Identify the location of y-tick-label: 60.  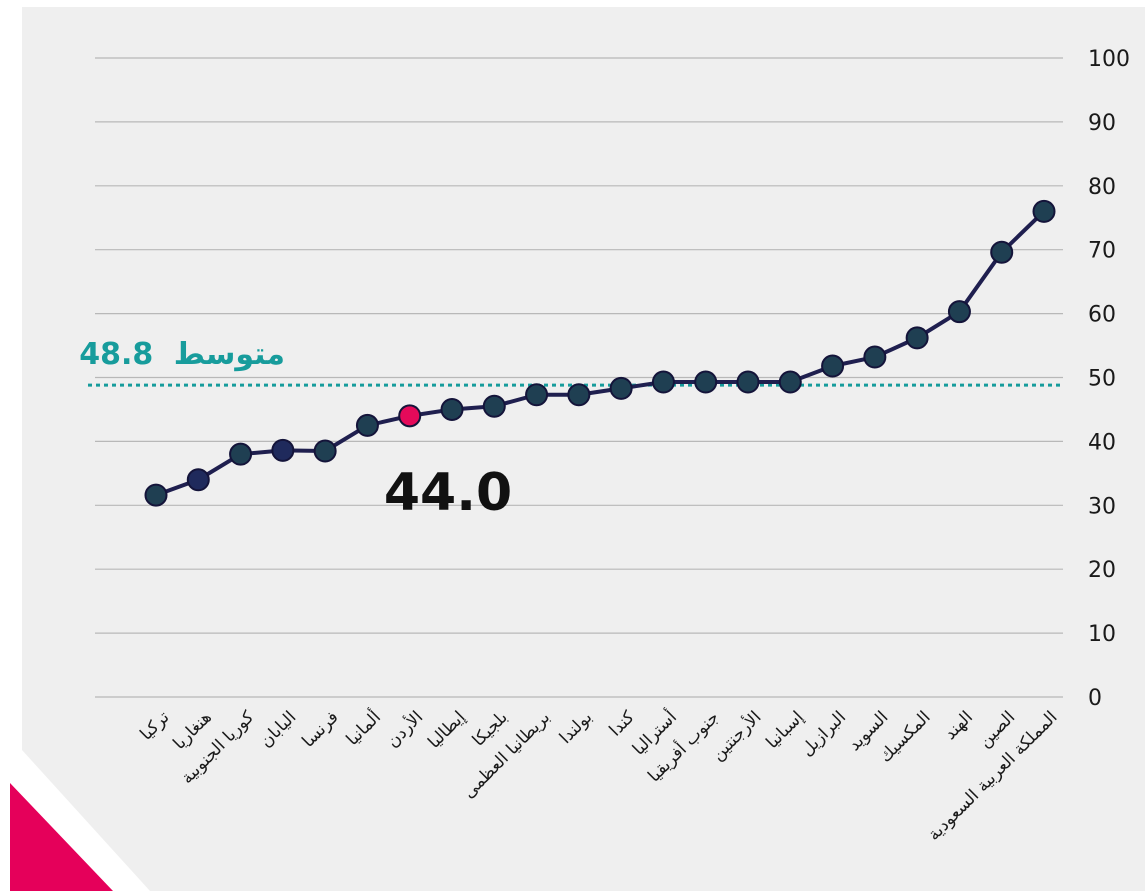
(1102, 315).